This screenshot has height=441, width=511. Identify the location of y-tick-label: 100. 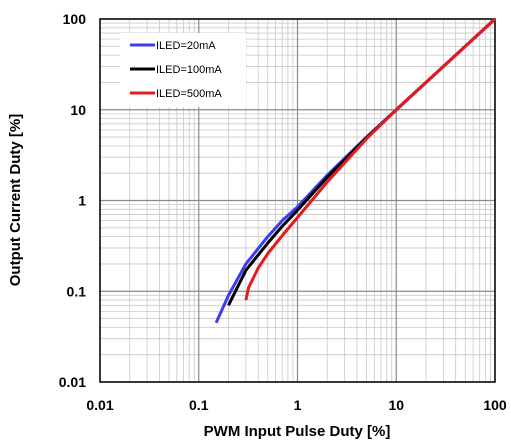
(75, 19).